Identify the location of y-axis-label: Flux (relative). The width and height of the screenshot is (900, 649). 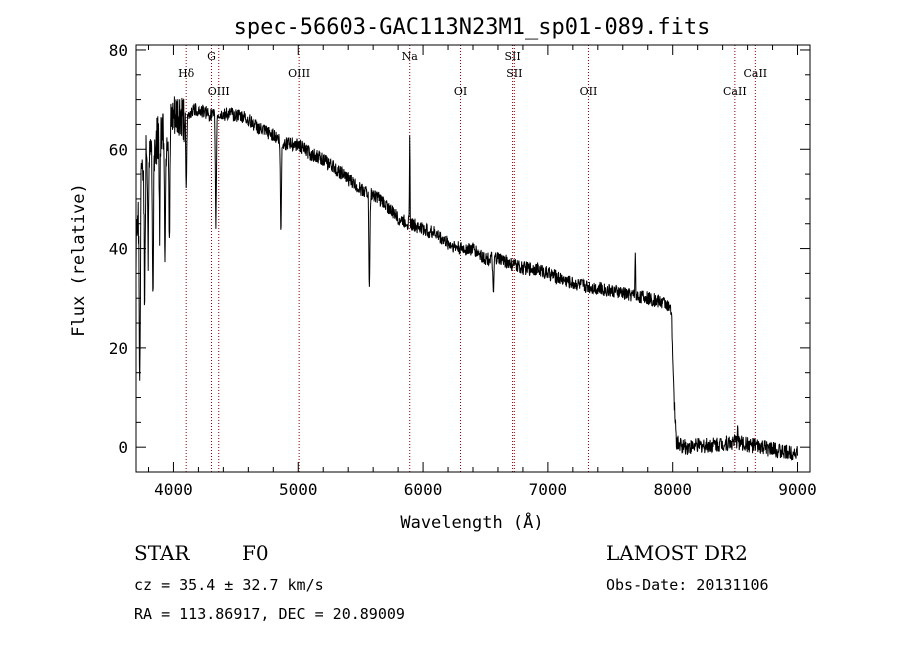
(79, 260).